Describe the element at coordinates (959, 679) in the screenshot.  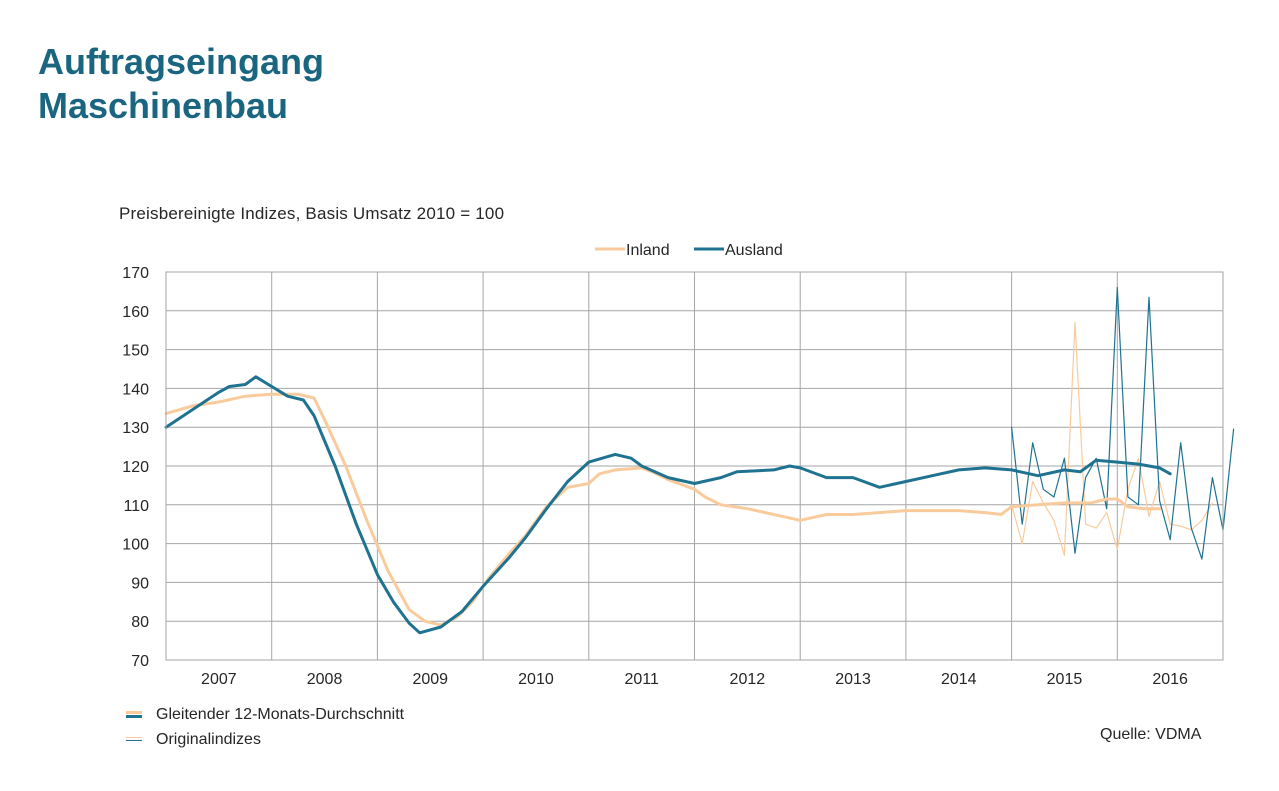
I see `x-tick-label: 2014` at that location.